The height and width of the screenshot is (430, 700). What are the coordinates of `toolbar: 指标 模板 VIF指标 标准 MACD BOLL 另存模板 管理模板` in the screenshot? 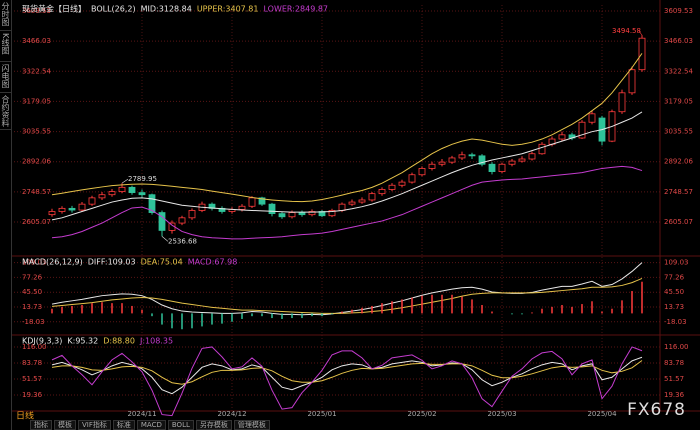 It's located at (150, 425).